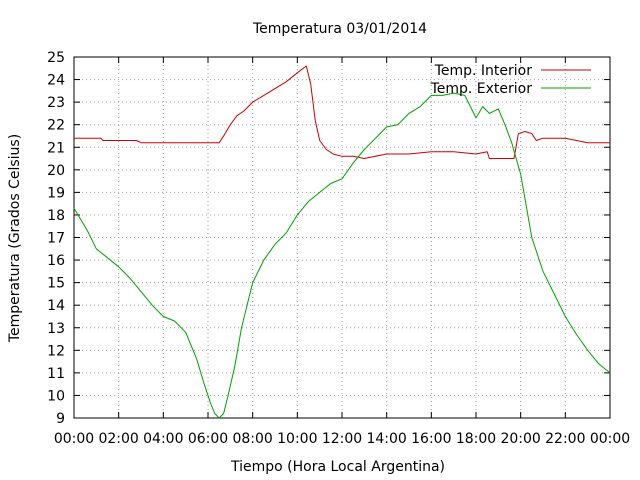 This screenshot has height=480, width=640. I want to click on y-tick-label: 23, so click(56, 103).